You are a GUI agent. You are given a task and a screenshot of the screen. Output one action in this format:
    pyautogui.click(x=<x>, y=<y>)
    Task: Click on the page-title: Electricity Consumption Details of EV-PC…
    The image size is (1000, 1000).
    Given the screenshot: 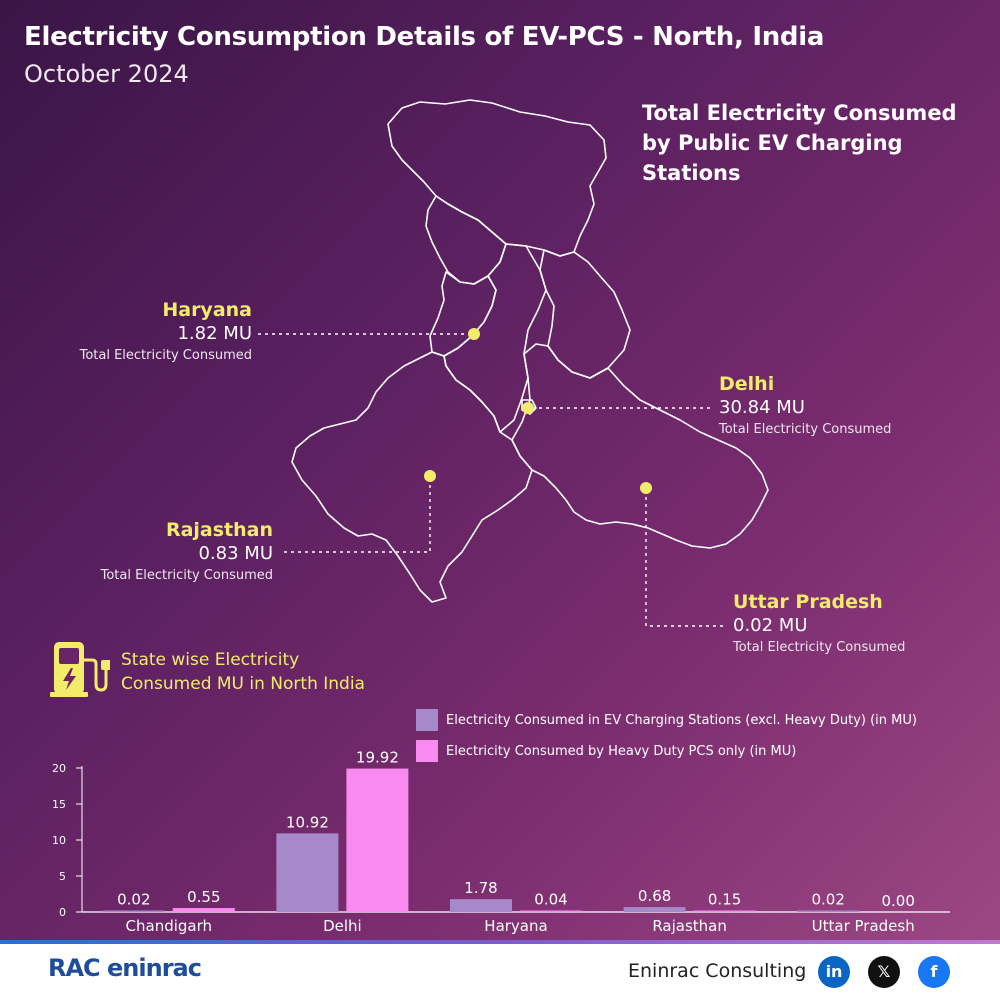 What is the action you would take?
    pyautogui.click(x=424, y=37)
    